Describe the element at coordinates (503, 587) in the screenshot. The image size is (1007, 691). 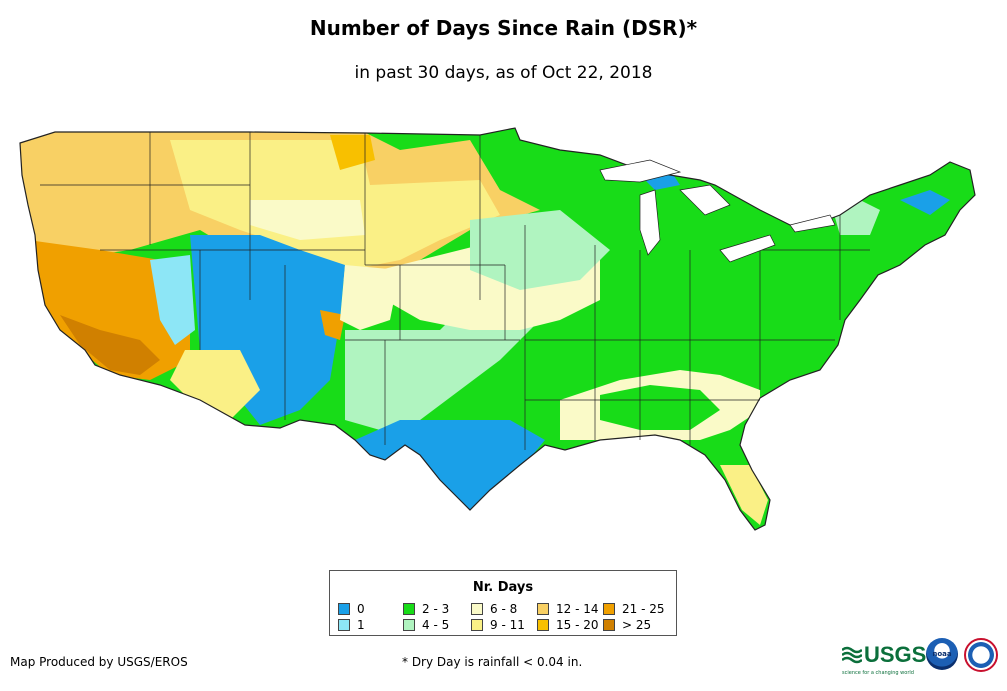
I see `legend-title: Nr. Days` at that location.